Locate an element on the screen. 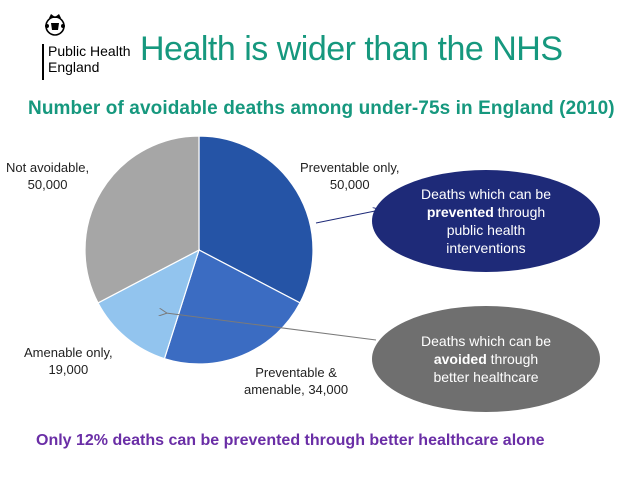 This screenshot has height=478, width=638. callout-prevented-rest: through is located at coordinates (519, 212).